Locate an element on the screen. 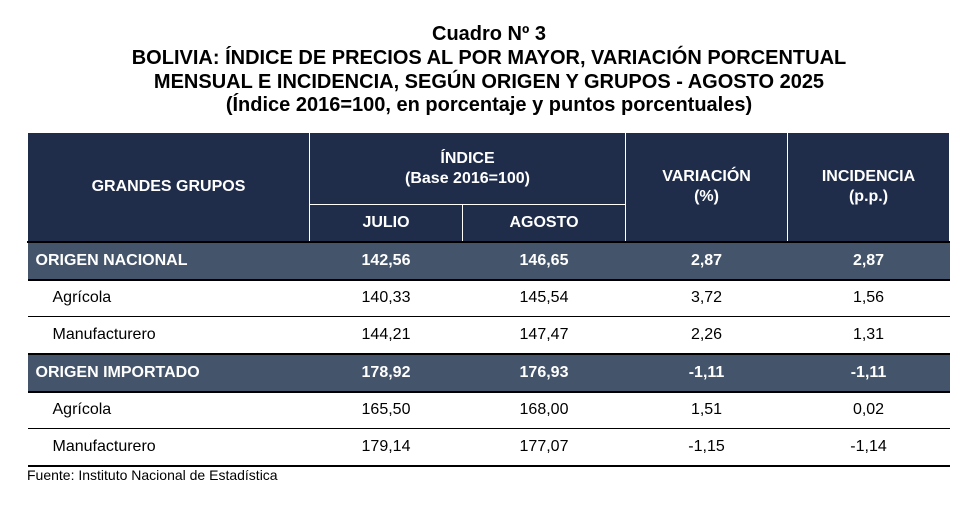 The height and width of the screenshot is (513, 978). cell-incidencia: 1,31 is located at coordinates (868, 335).